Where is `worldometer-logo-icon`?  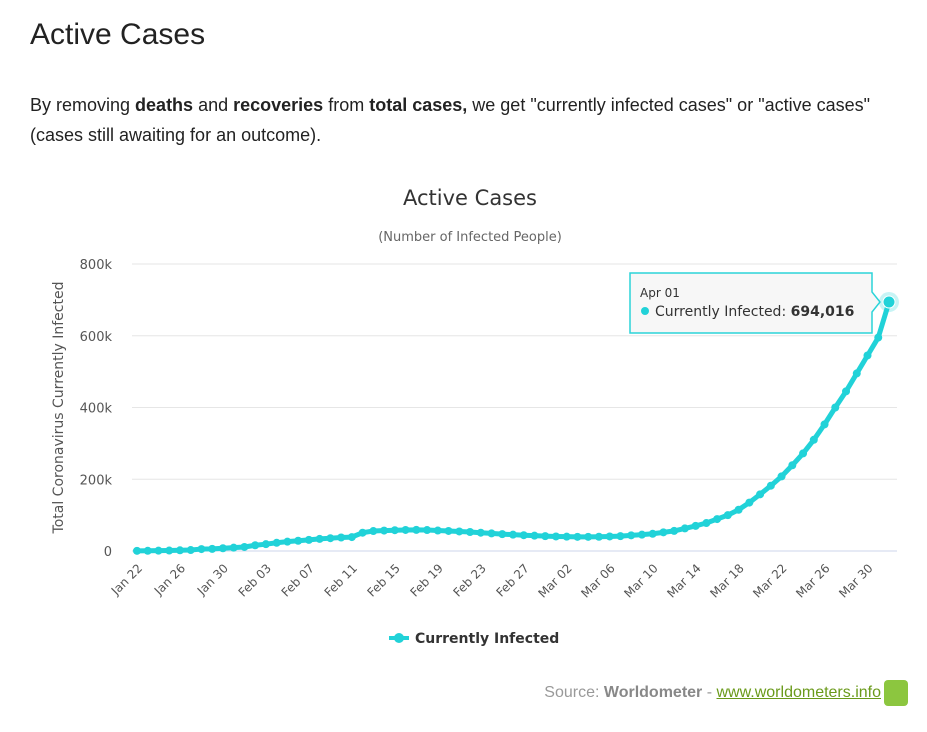
worldometer-logo-icon is located at coordinates (896, 693).